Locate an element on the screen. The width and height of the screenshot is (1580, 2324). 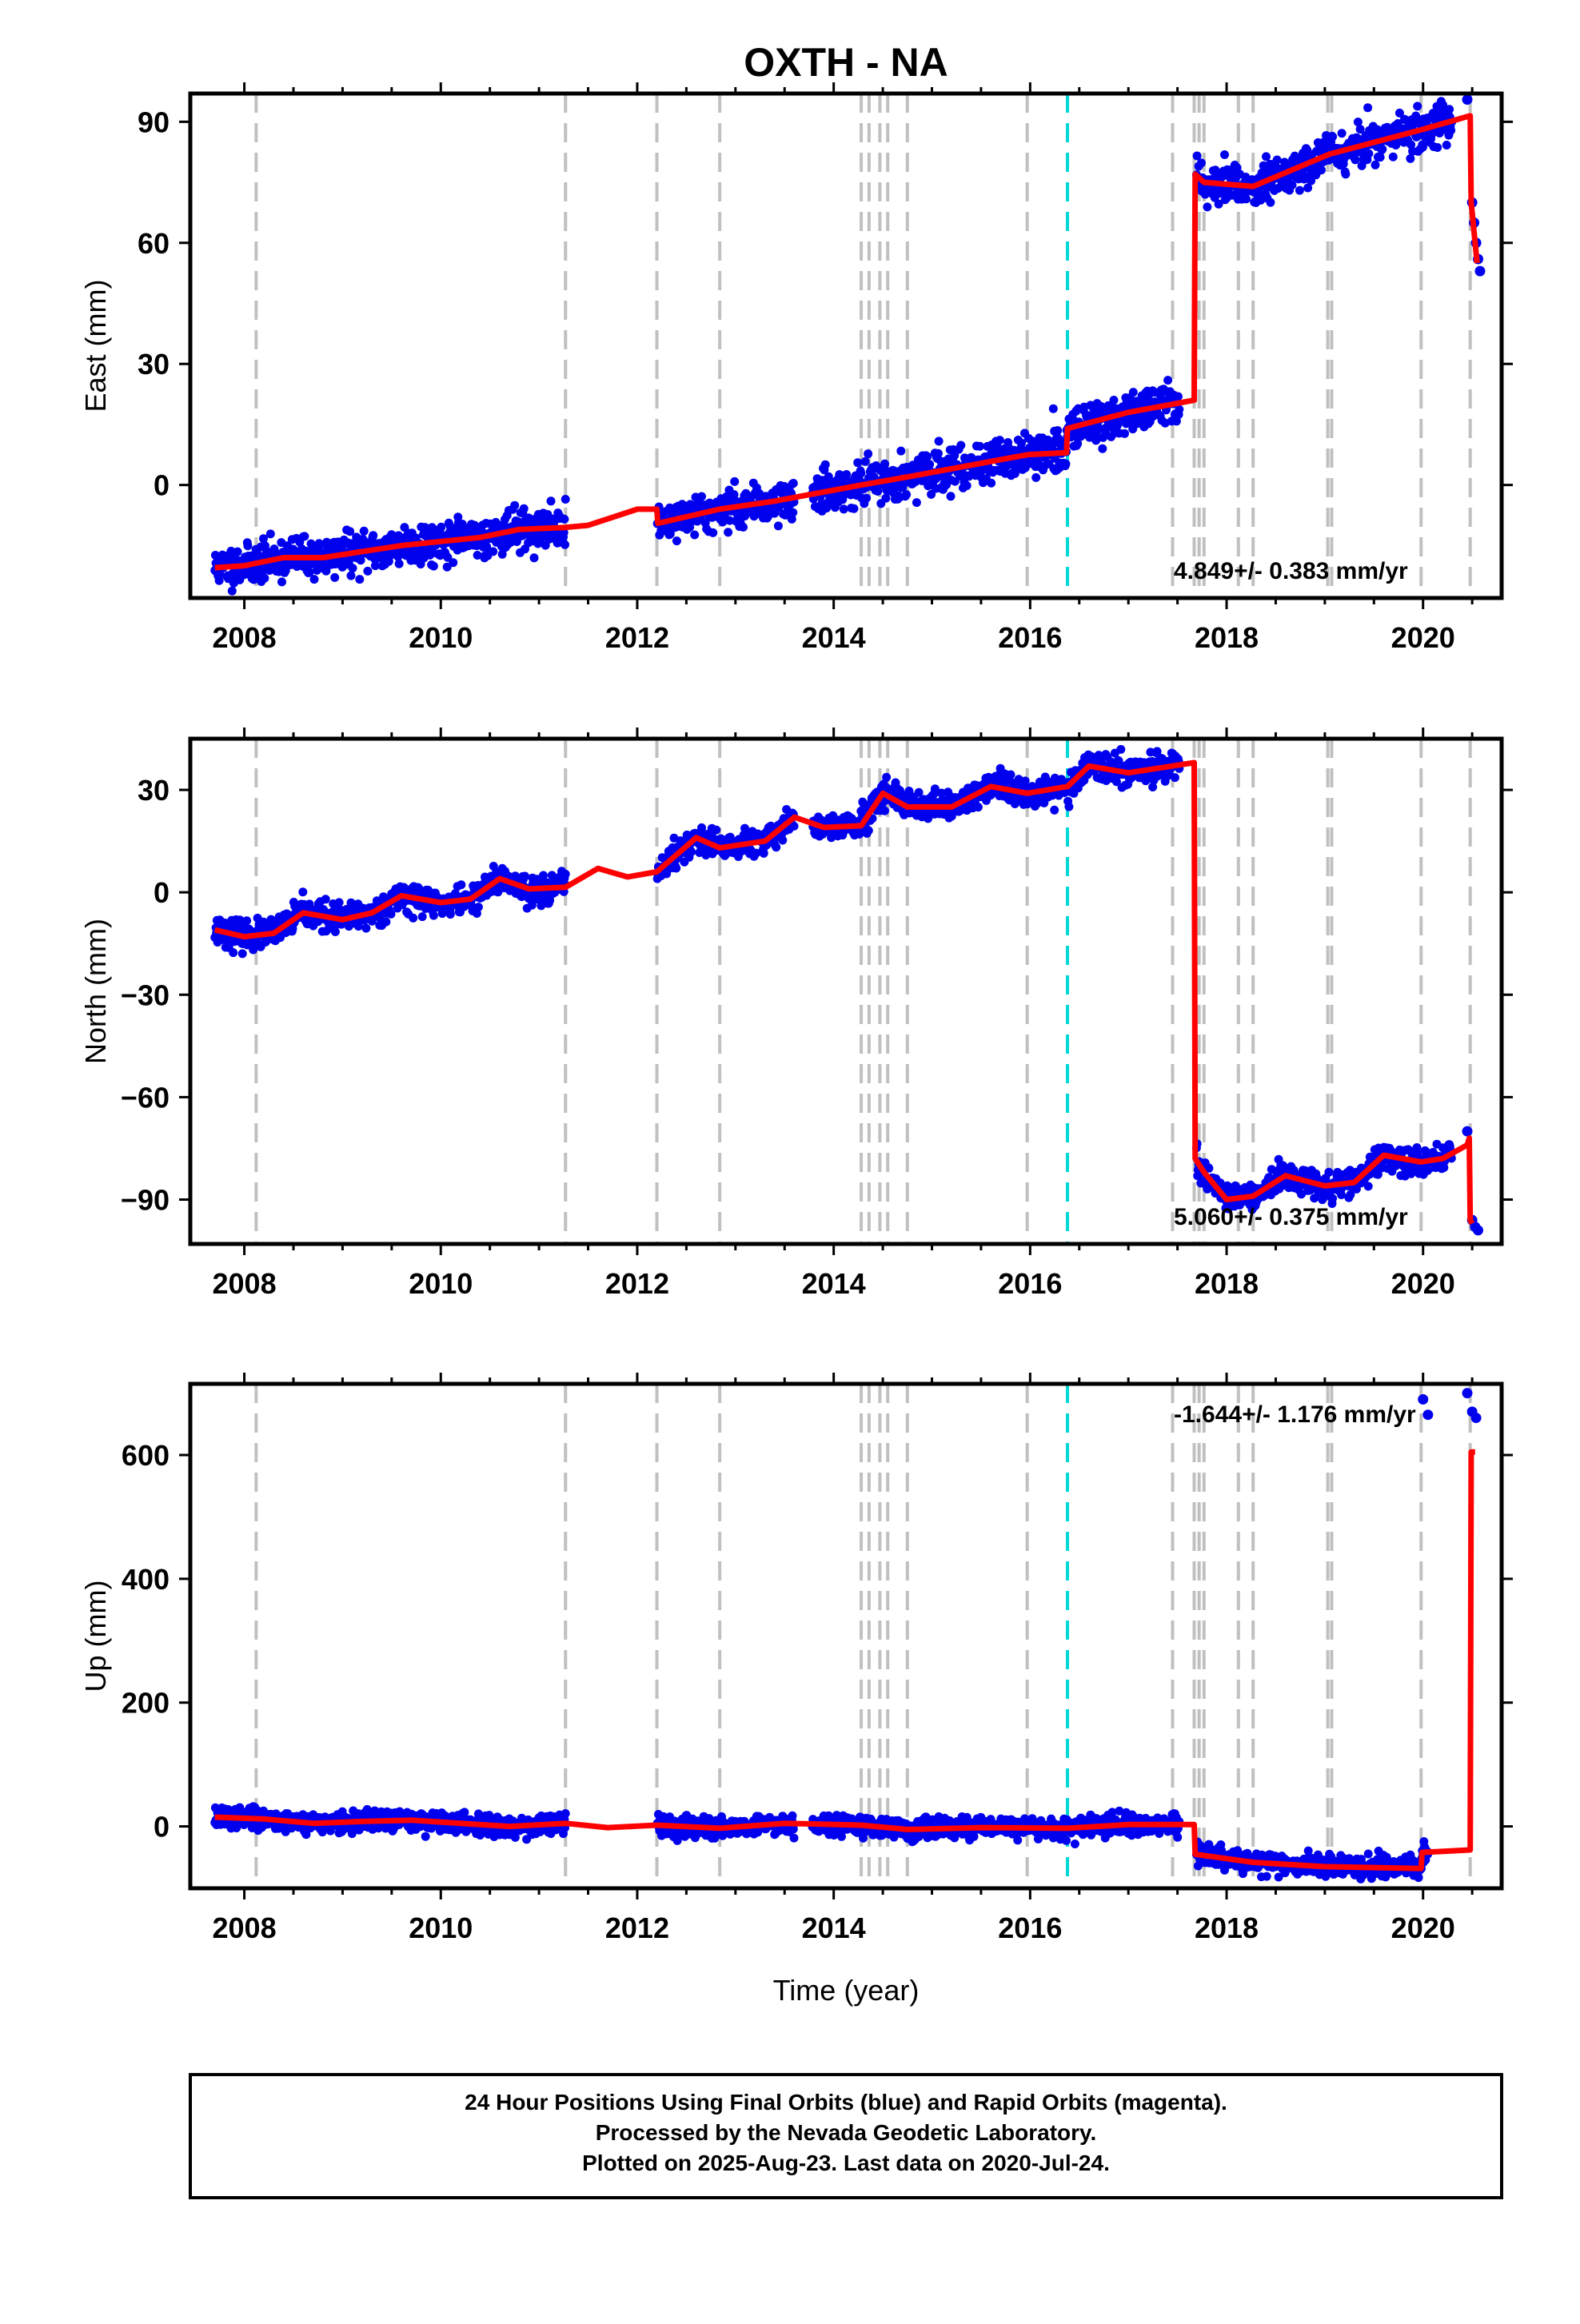
y-axis-label-north: North (mm) is located at coordinates (95, 991).